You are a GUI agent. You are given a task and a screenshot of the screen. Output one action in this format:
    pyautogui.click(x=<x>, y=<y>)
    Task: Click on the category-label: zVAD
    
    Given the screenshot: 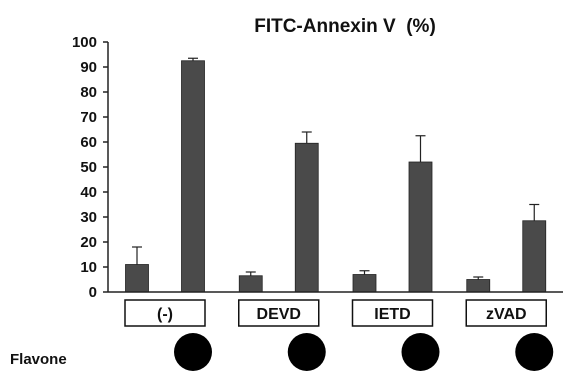 What is the action you would take?
    pyautogui.click(x=506, y=314)
    